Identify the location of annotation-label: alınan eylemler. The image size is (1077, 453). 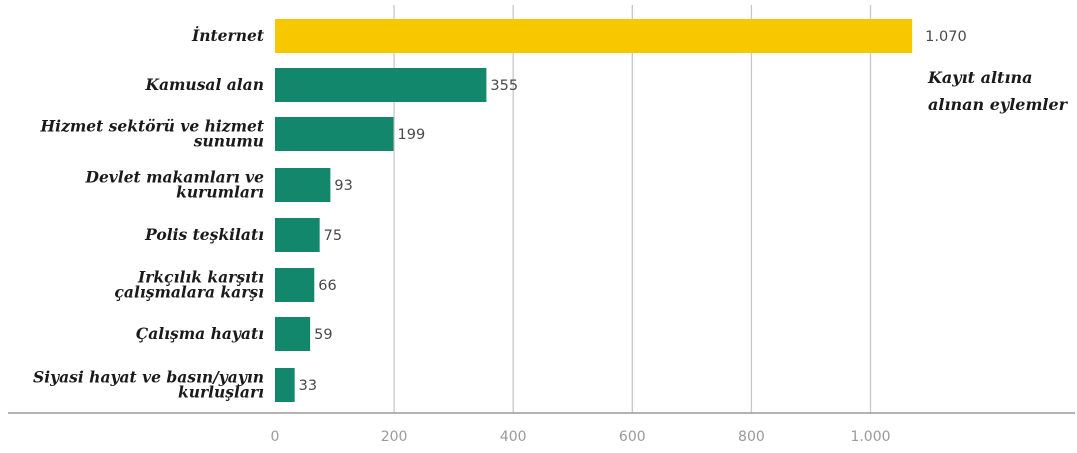
(998, 104).